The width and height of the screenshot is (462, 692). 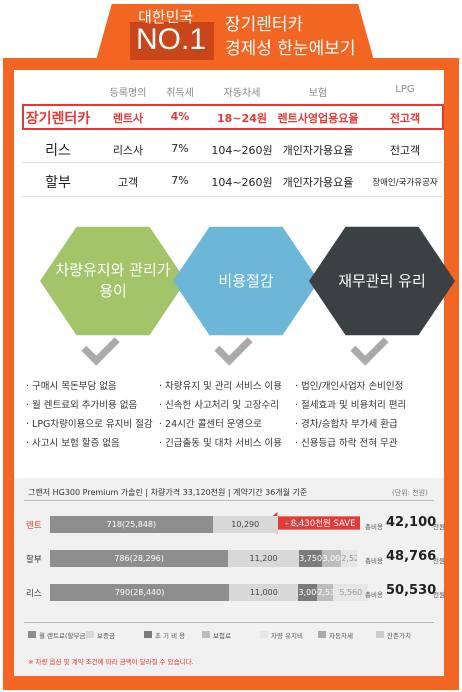 I want to click on bar-segment: 786(28,296), so click(x=139, y=558).